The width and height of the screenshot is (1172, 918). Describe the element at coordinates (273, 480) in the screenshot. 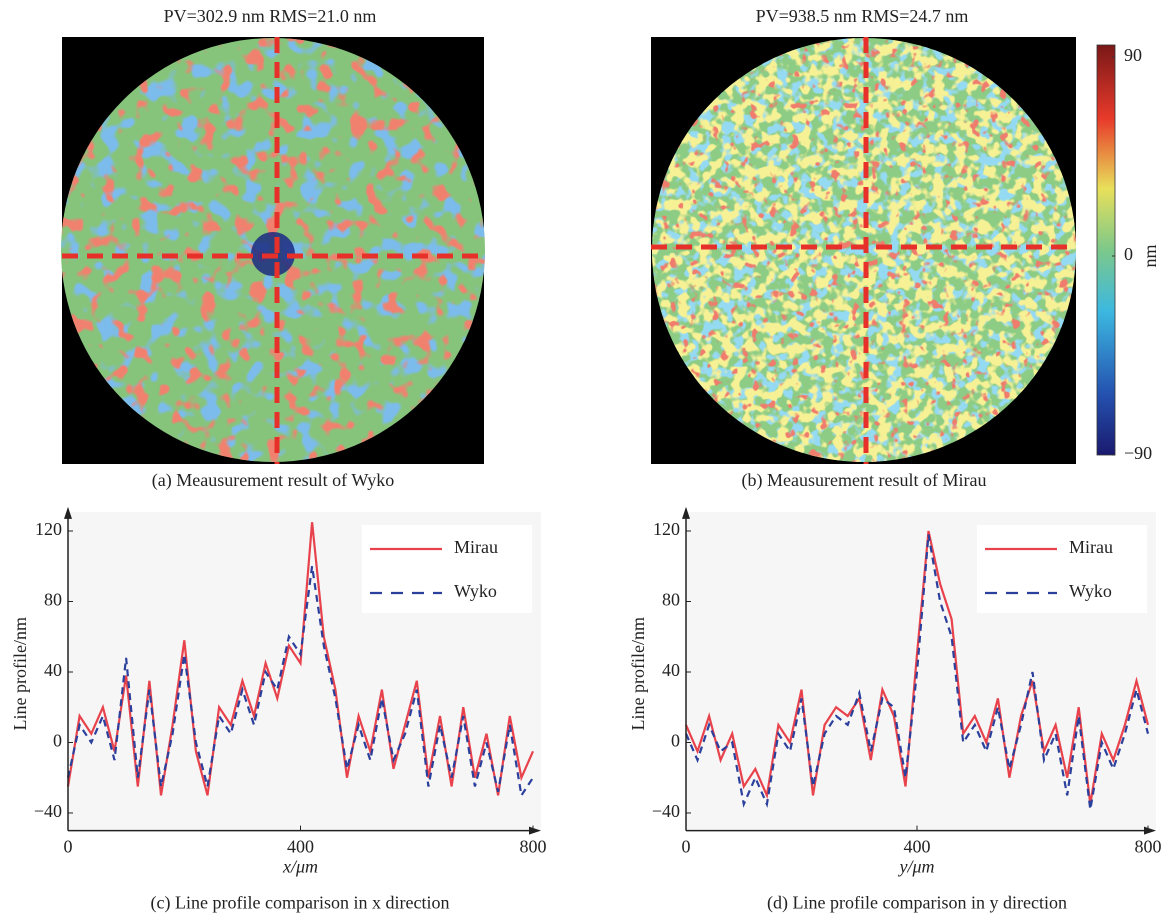

I see `caption: (a) Meausurement result of Wyko` at that location.